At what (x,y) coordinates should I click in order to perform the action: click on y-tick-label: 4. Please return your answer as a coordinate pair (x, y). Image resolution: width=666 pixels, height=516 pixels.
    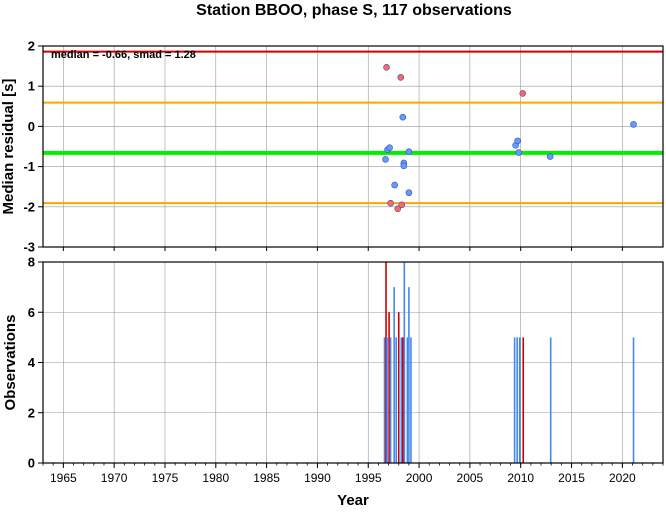
    Looking at the image, I should click on (32, 362).